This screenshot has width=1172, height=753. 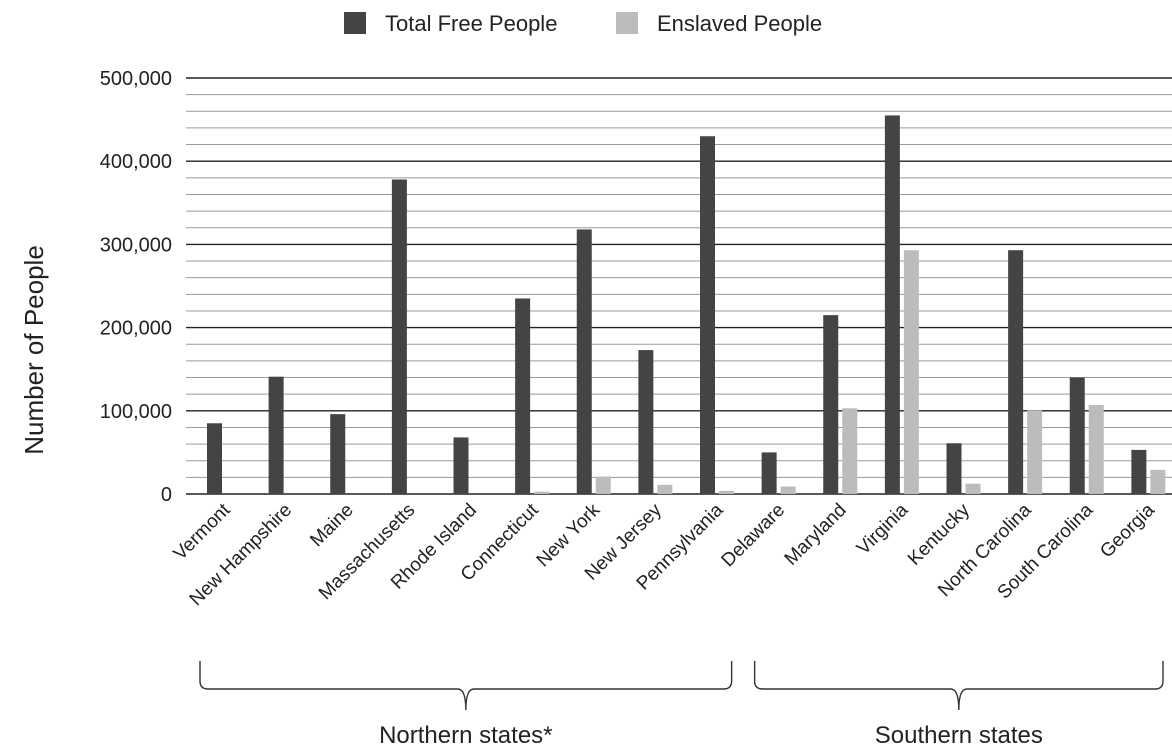 I want to click on bar-enslaved-maryland, so click(x=850, y=451).